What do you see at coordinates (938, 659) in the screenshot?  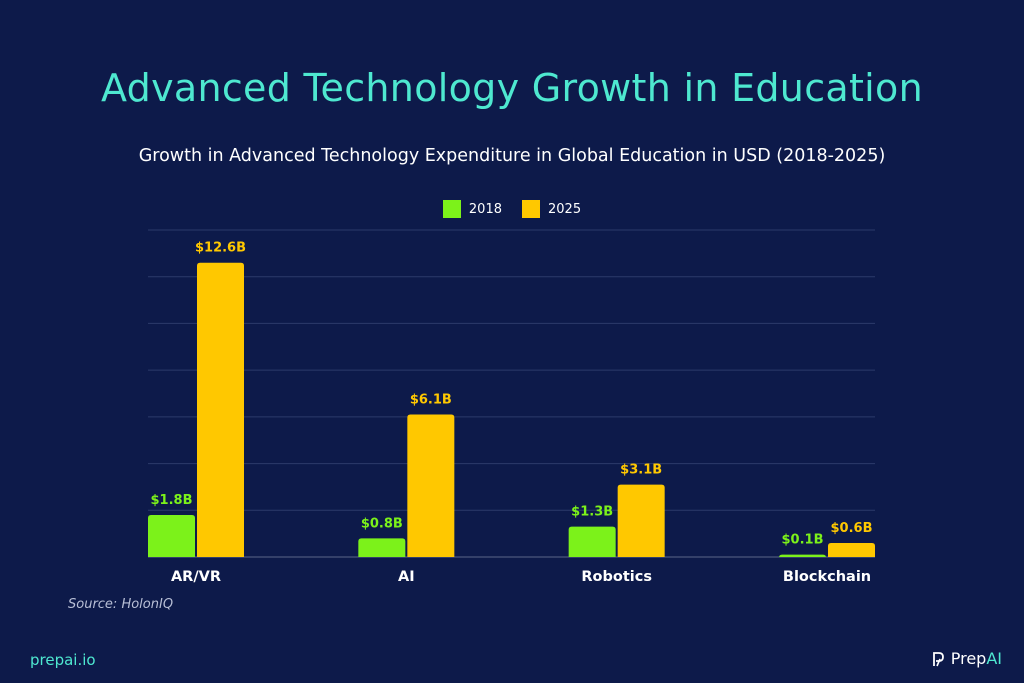 I see `prepai-logo-icon` at bounding box center [938, 659].